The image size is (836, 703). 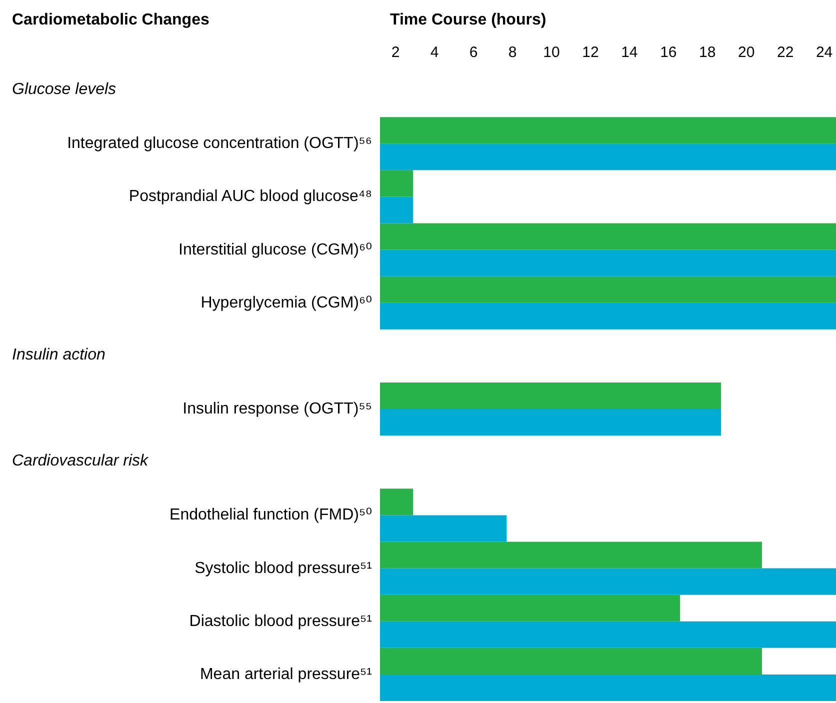 What do you see at coordinates (250, 197) in the screenshot?
I see `y-tick-label: Postprandial AUC blood glucose⁴⁸` at bounding box center [250, 197].